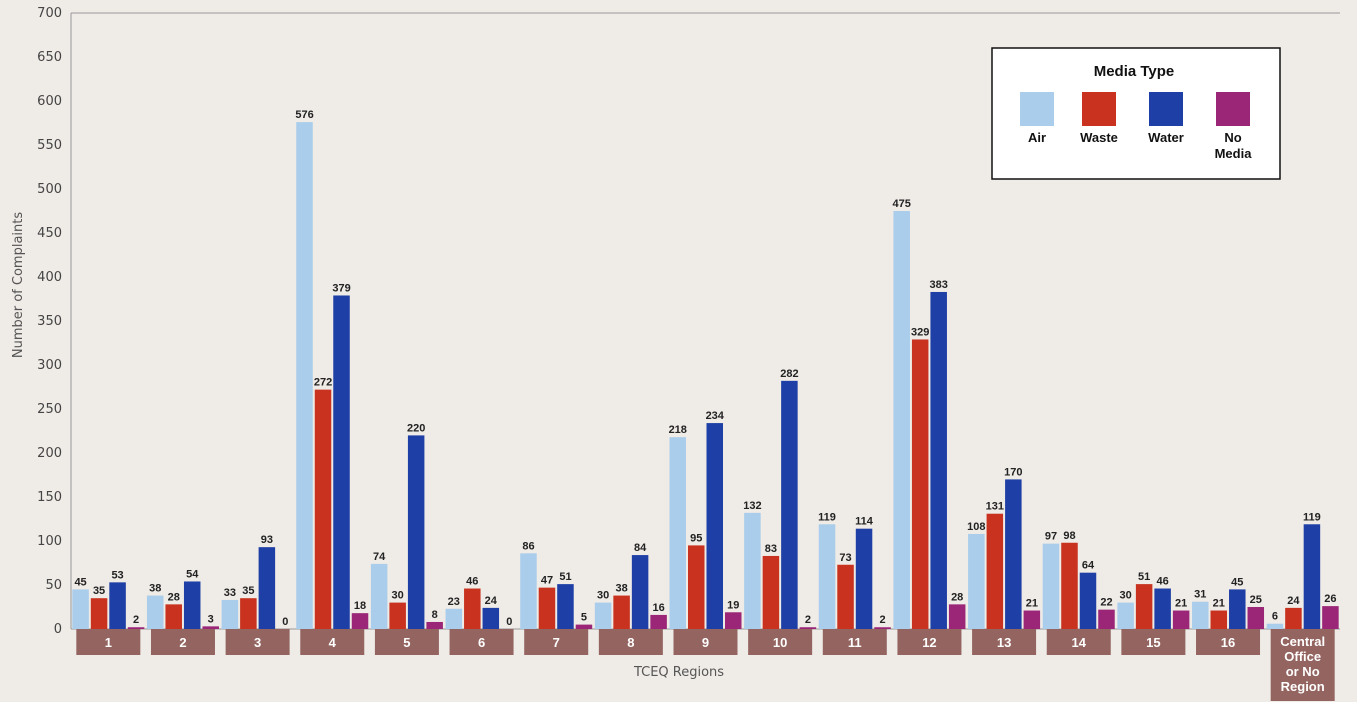  What do you see at coordinates (1237, 582) in the screenshot?
I see `data-label: 45` at bounding box center [1237, 582].